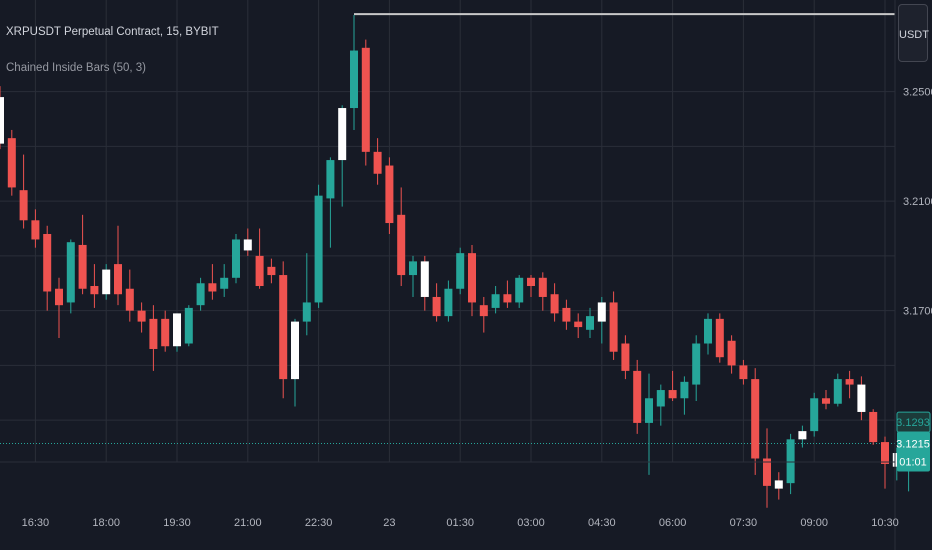 Image resolution: width=932 pixels, height=550 pixels. What do you see at coordinates (913, 33) in the screenshot?
I see `currency-button: USDT` at bounding box center [913, 33].